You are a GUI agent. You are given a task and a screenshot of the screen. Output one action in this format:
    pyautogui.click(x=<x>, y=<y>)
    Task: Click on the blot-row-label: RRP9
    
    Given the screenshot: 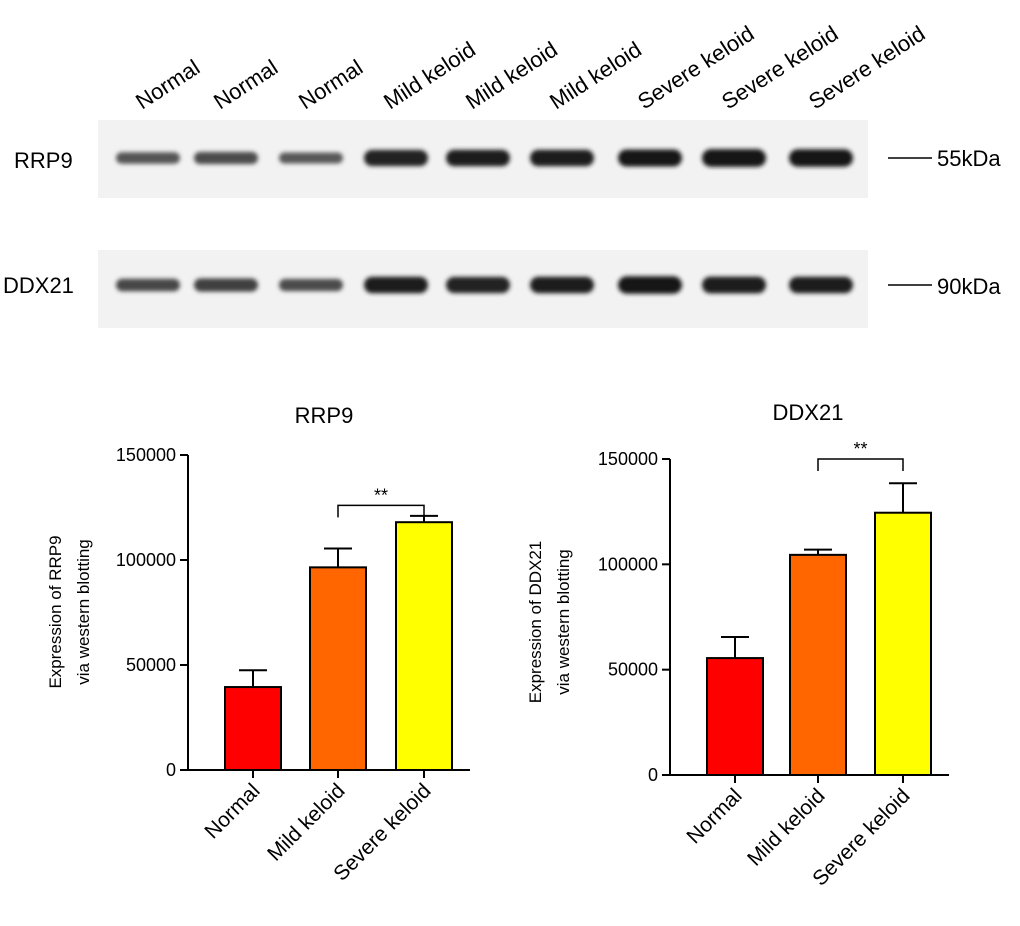 What is the action you would take?
    pyautogui.click(x=43, y=160)
    